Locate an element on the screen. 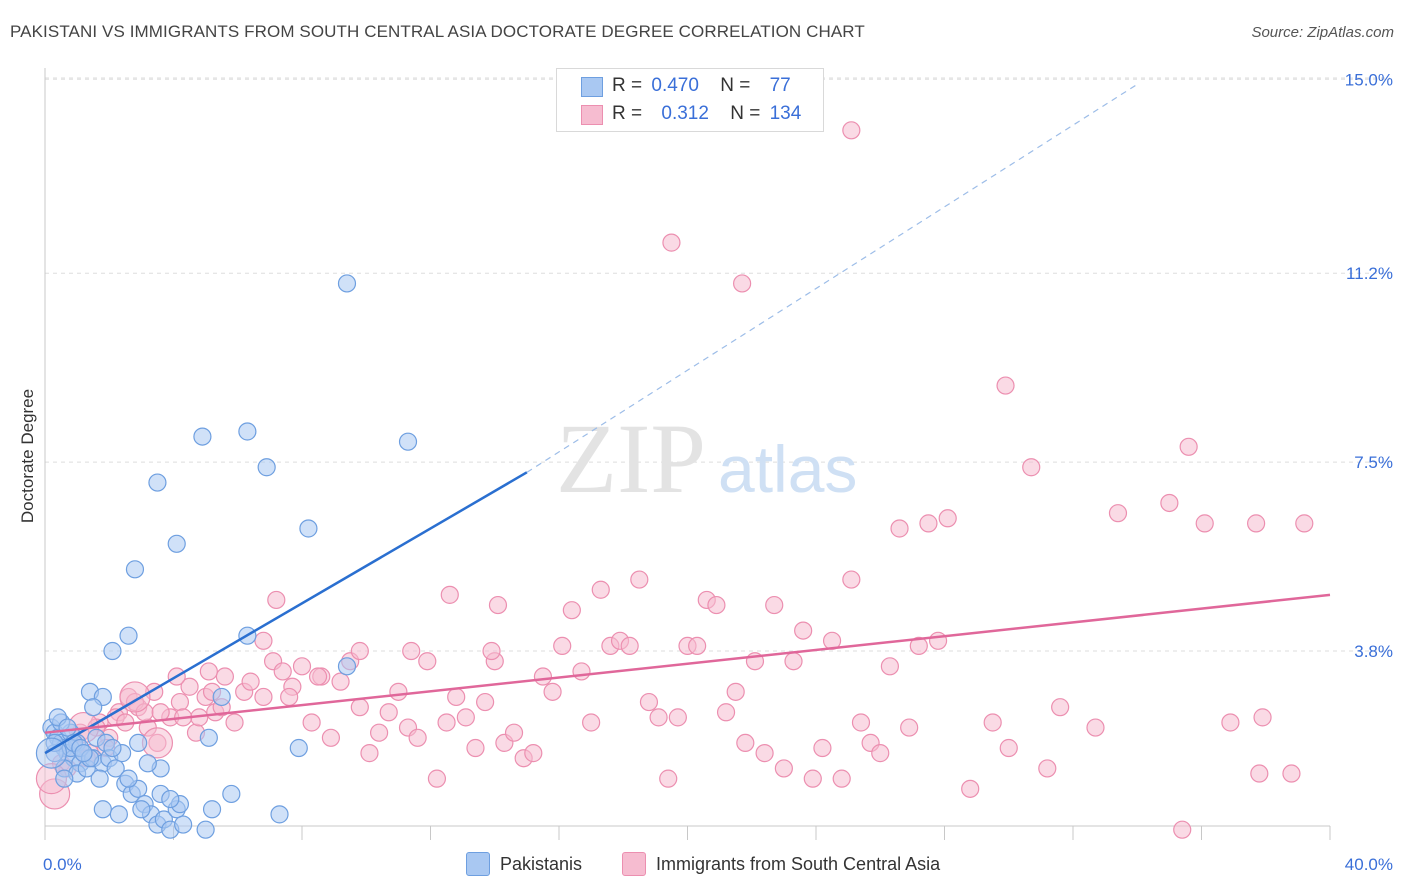 This screenshot has width=1406, height=892. bottom-legend-label: Pakistanis is located at coordinates (541, 863).